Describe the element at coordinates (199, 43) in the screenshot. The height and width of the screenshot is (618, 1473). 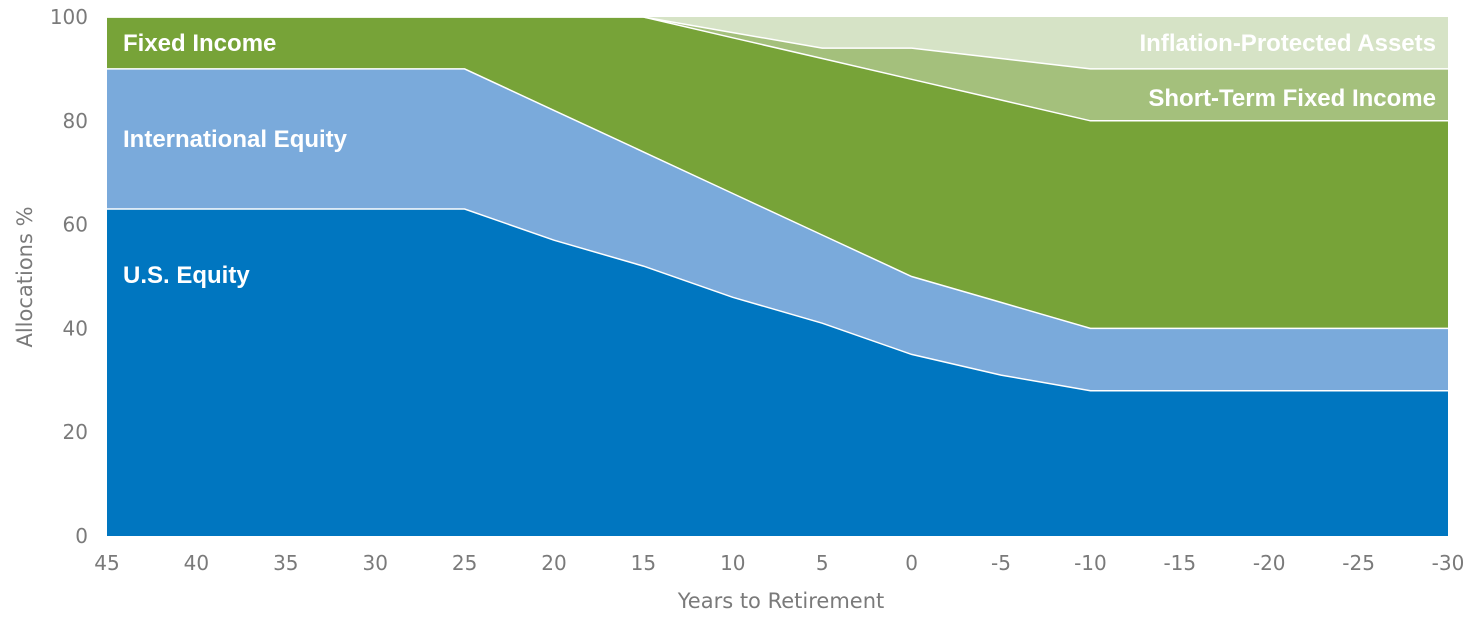
I see `series-label-2: Fixed Income` at that location.